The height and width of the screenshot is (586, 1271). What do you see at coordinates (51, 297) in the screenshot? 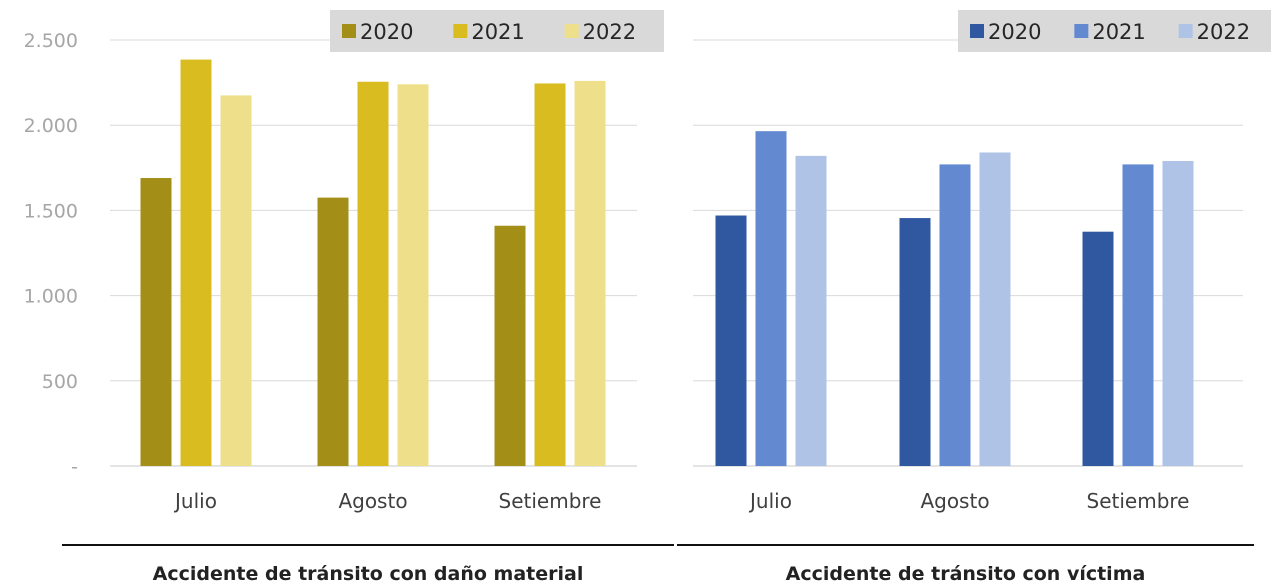
I see `left-ytick-label: 1.000` at bounding box center [51, 297].